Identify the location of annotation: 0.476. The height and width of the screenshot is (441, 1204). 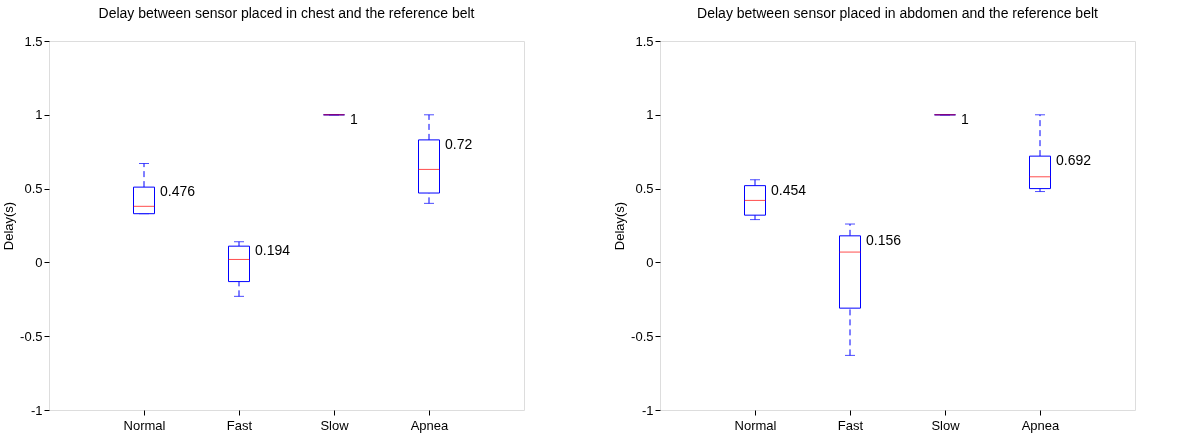
(178, 191).